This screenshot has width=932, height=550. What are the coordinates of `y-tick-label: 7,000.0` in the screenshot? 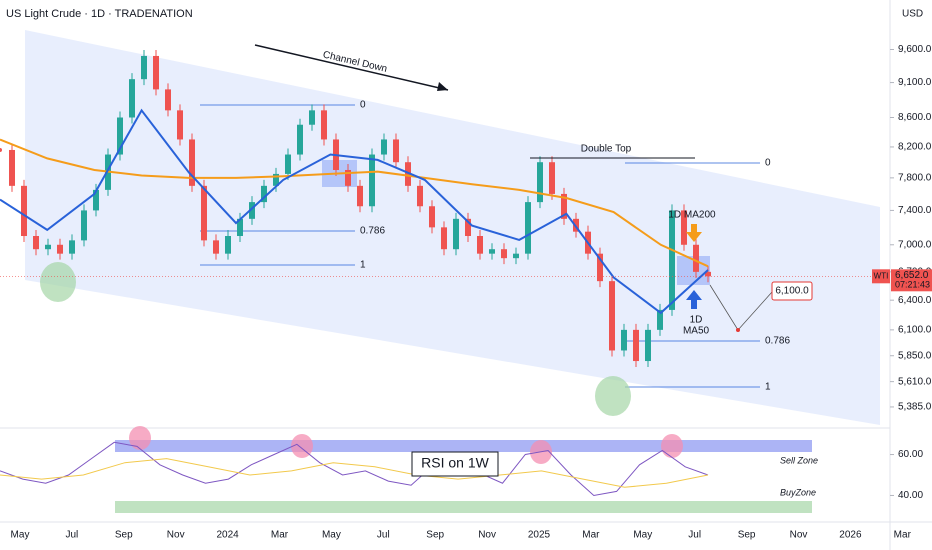 It's located at (915, 244).